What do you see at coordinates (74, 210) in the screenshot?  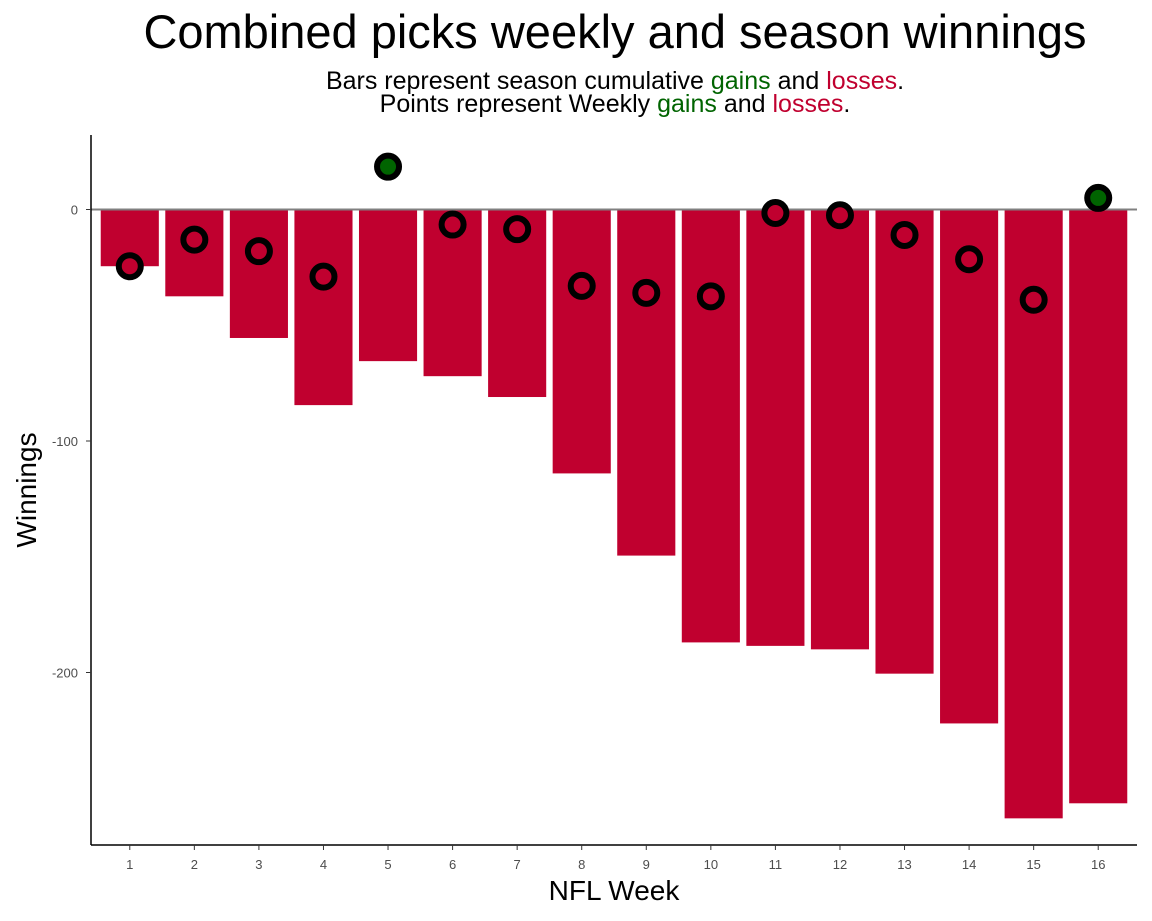 I see `y-tick-label: 0` at bounding box center [74, 210].